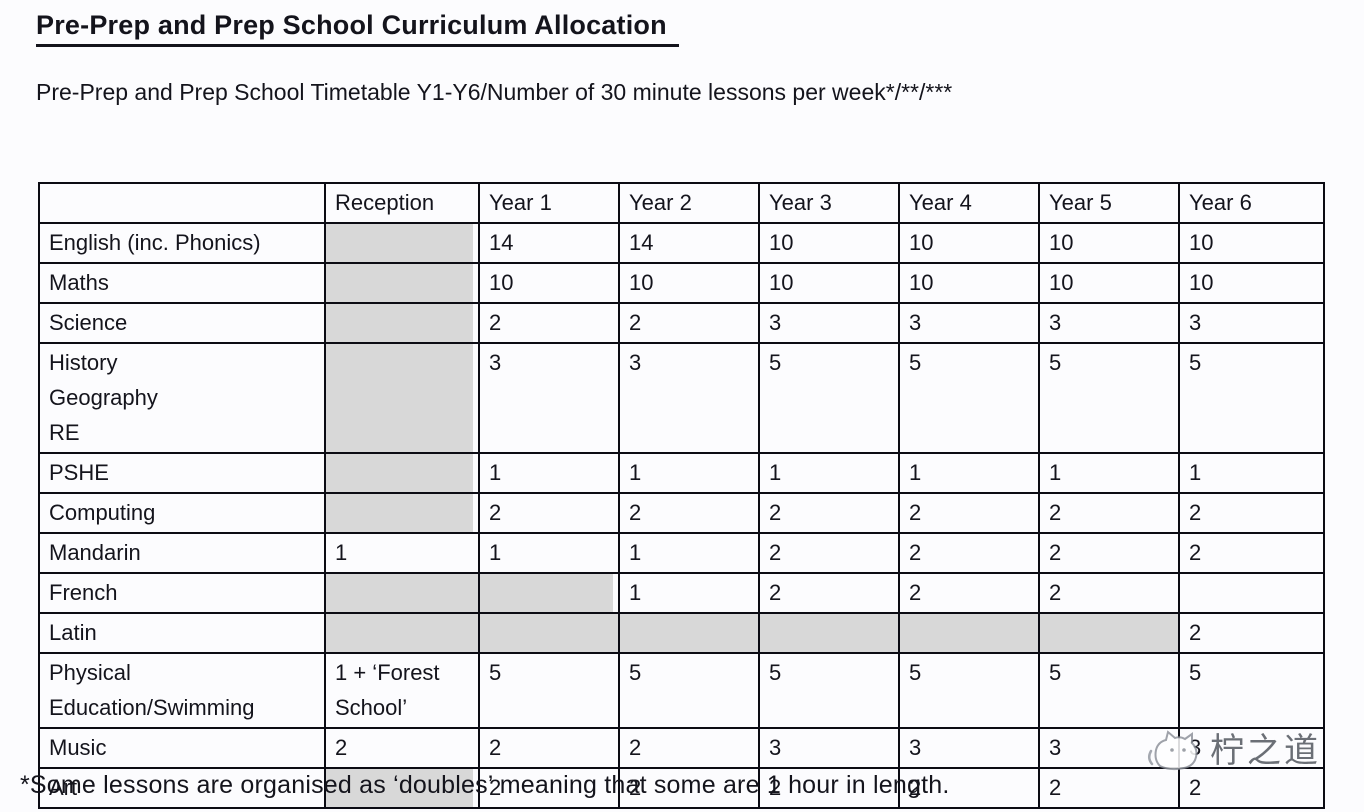  Describe the element at coordinates (182, 748) in the screenshot. I see `subject-cell: Music` at that location.